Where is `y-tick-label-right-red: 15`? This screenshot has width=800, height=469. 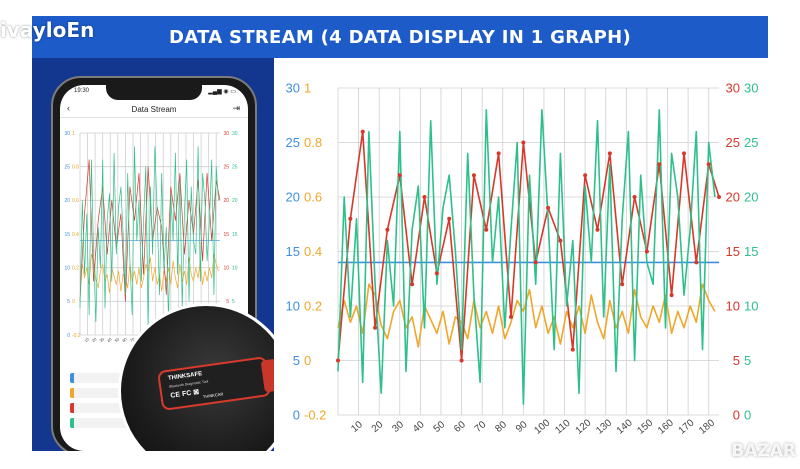
y-tick-label-right-red: 15 is located at coordinates (226, 235).